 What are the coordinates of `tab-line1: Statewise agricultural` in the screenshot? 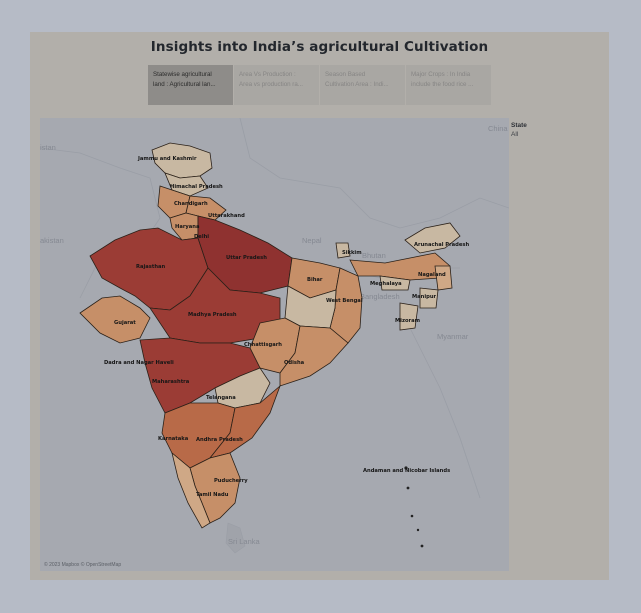 It's located at (182, 74).